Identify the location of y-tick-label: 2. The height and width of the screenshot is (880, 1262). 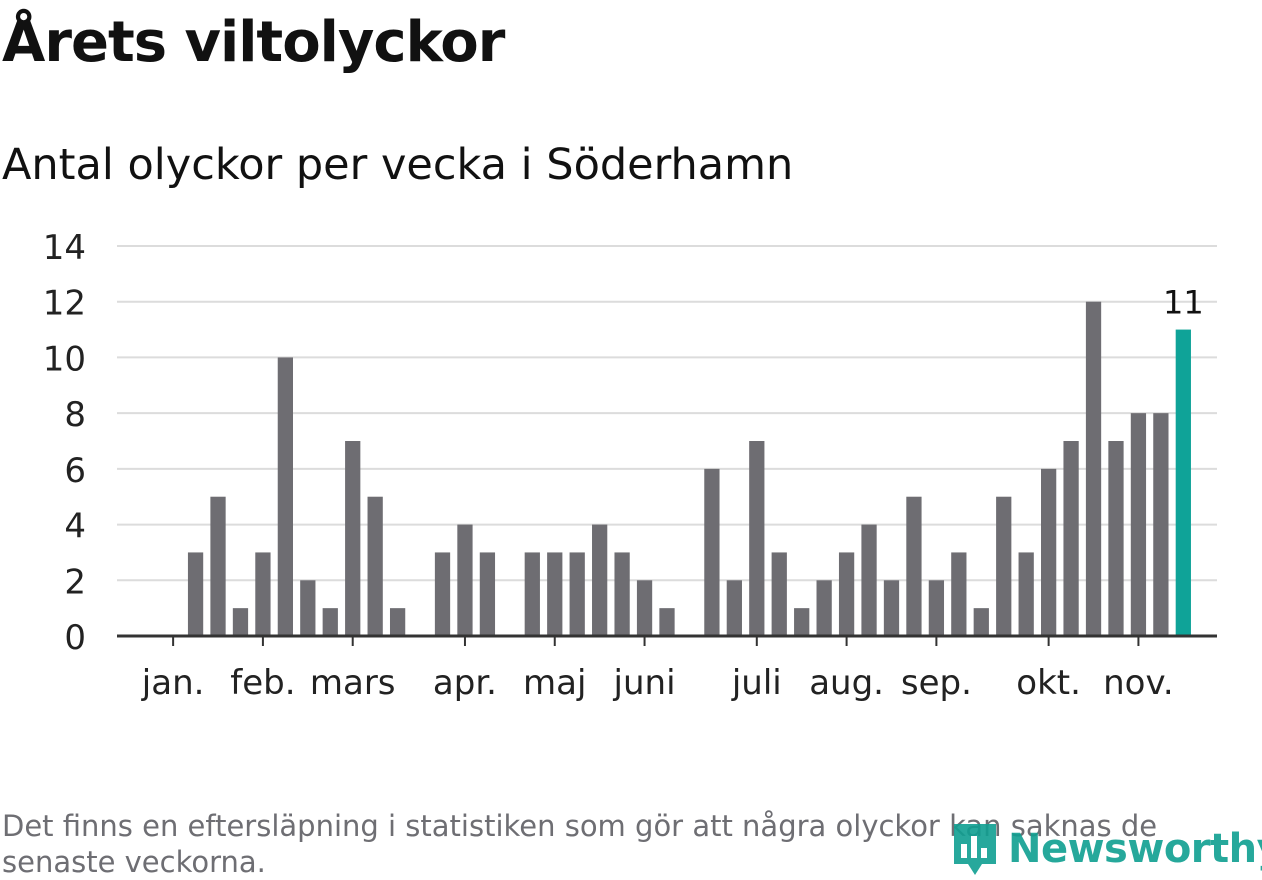
(75, 582).